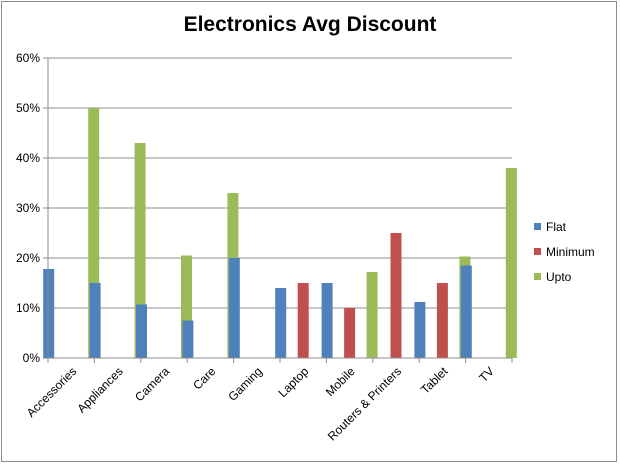 This screenshot has width=620, height=465. I want to click on legend: Flat Minimum Upto, so click(564, 252).